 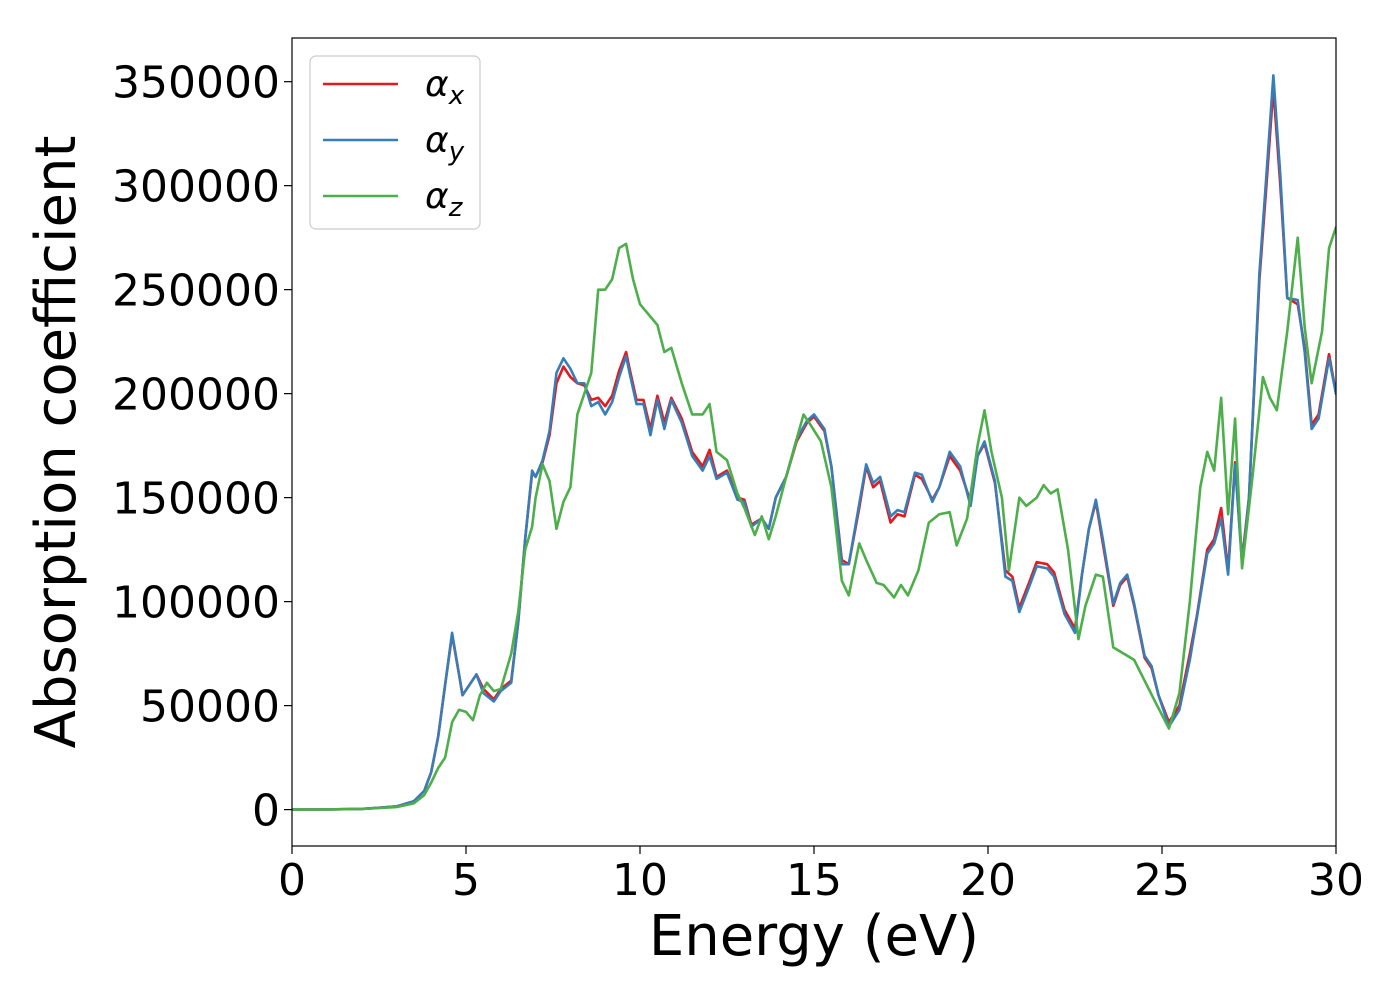 What do you see at coordinates (988, 880) in the screenshot?
I see `x-tick-label: 20` at bounding box center [988, 880].